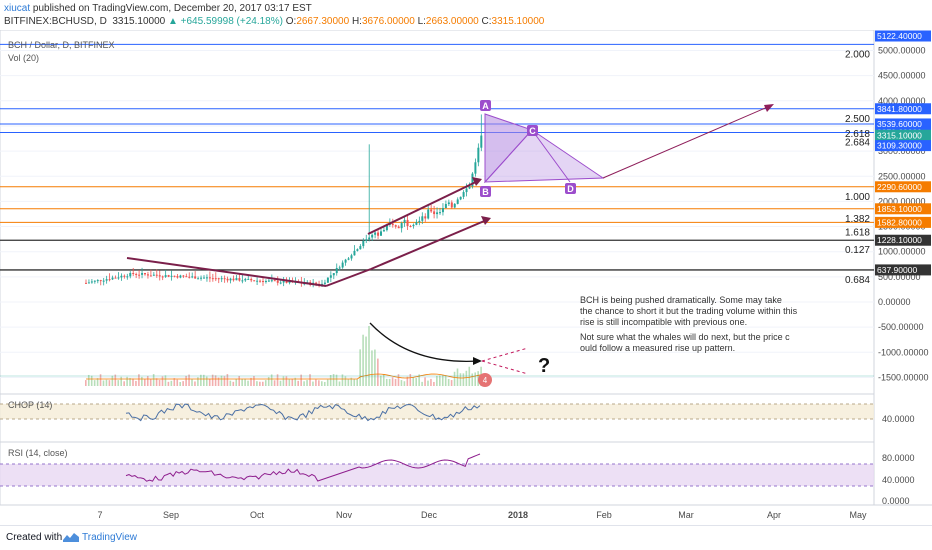  I want to click on projection-line, so click(686, 142).